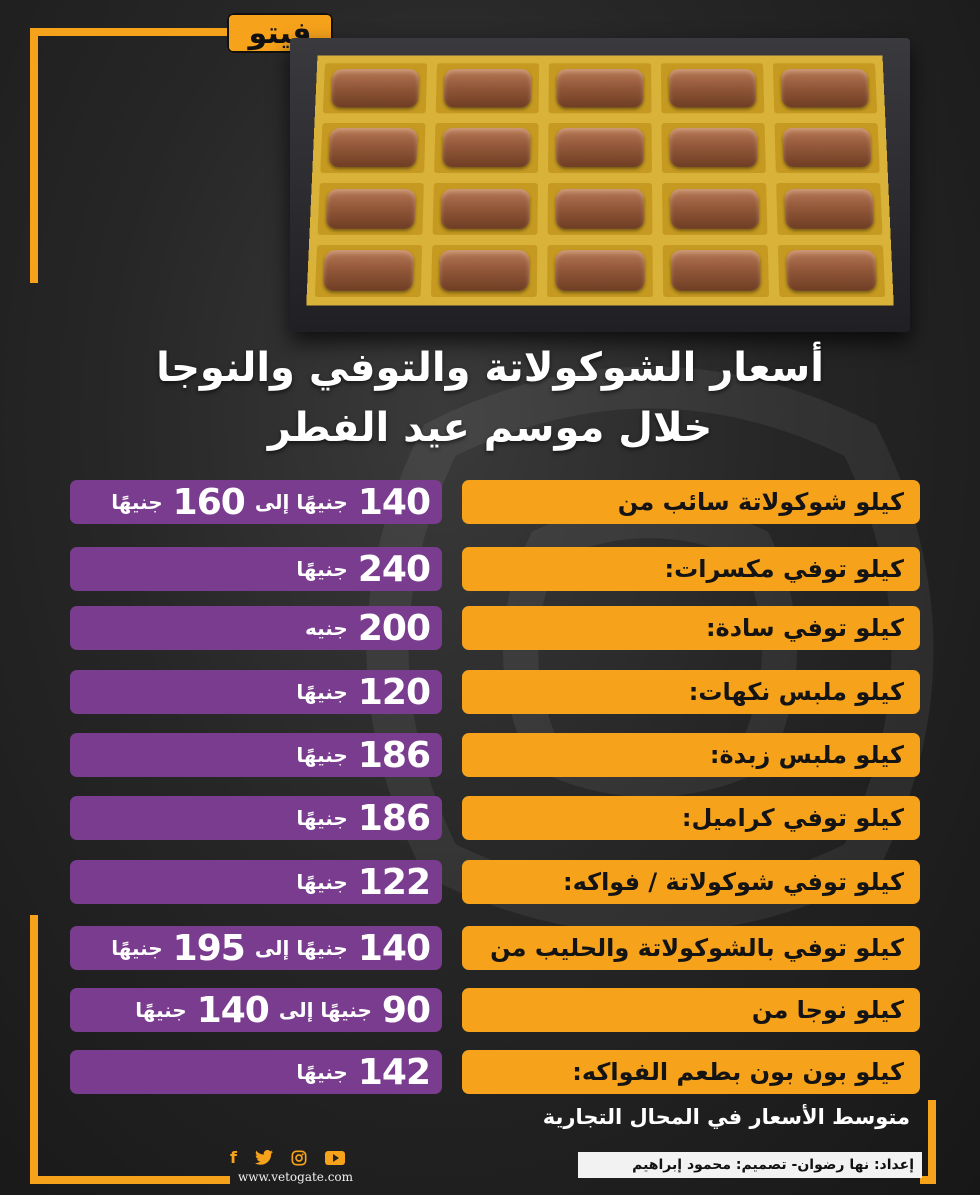 The image size is (980, 1195). What do you see at coordinates (932, 1142) in the screenshot?
I see `frame-bottom-right-vertical` at bounding box center [932, 1142].